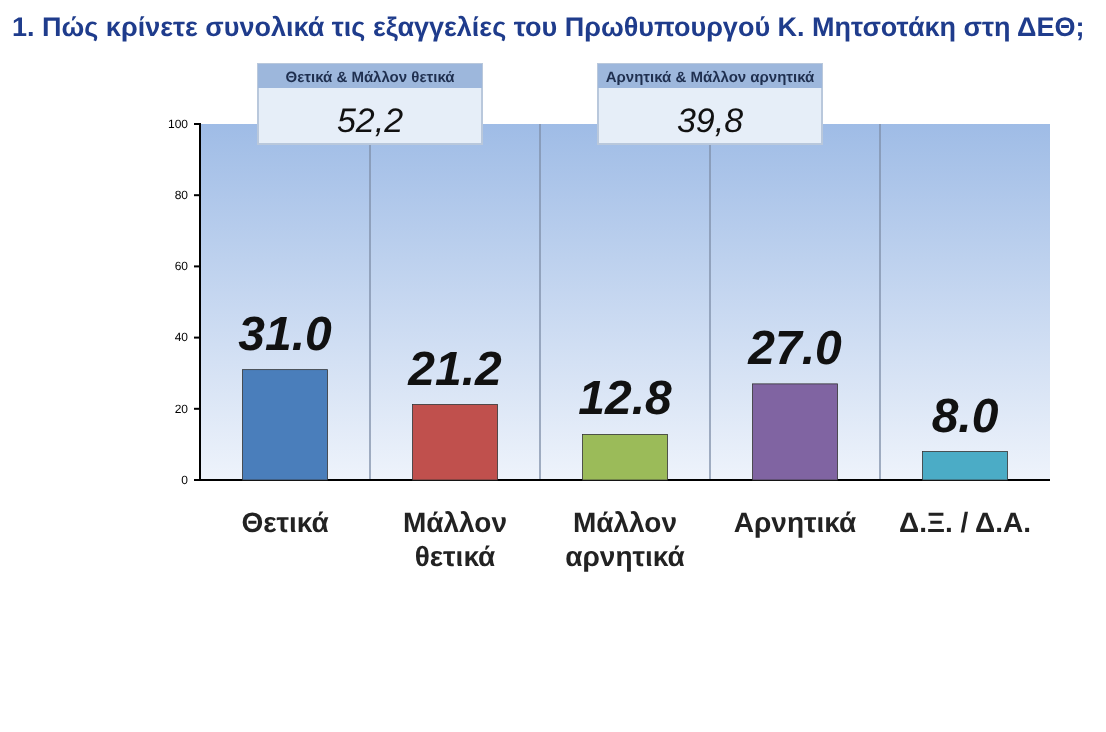  I want to click on data-label: 12.8, so click(626, 399).